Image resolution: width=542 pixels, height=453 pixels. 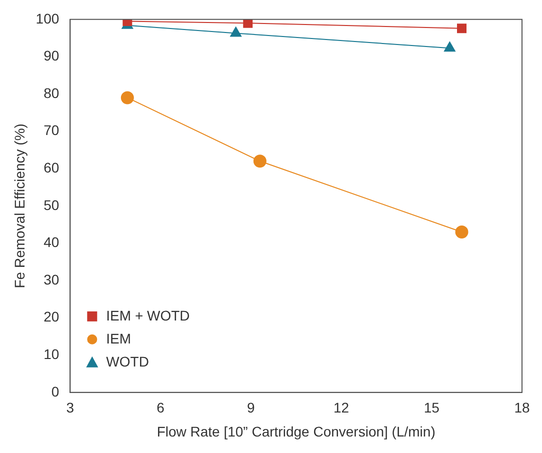 I want to click on y-axis-title: Fe Removal Efficiency (%), so click(x=19, y=206).